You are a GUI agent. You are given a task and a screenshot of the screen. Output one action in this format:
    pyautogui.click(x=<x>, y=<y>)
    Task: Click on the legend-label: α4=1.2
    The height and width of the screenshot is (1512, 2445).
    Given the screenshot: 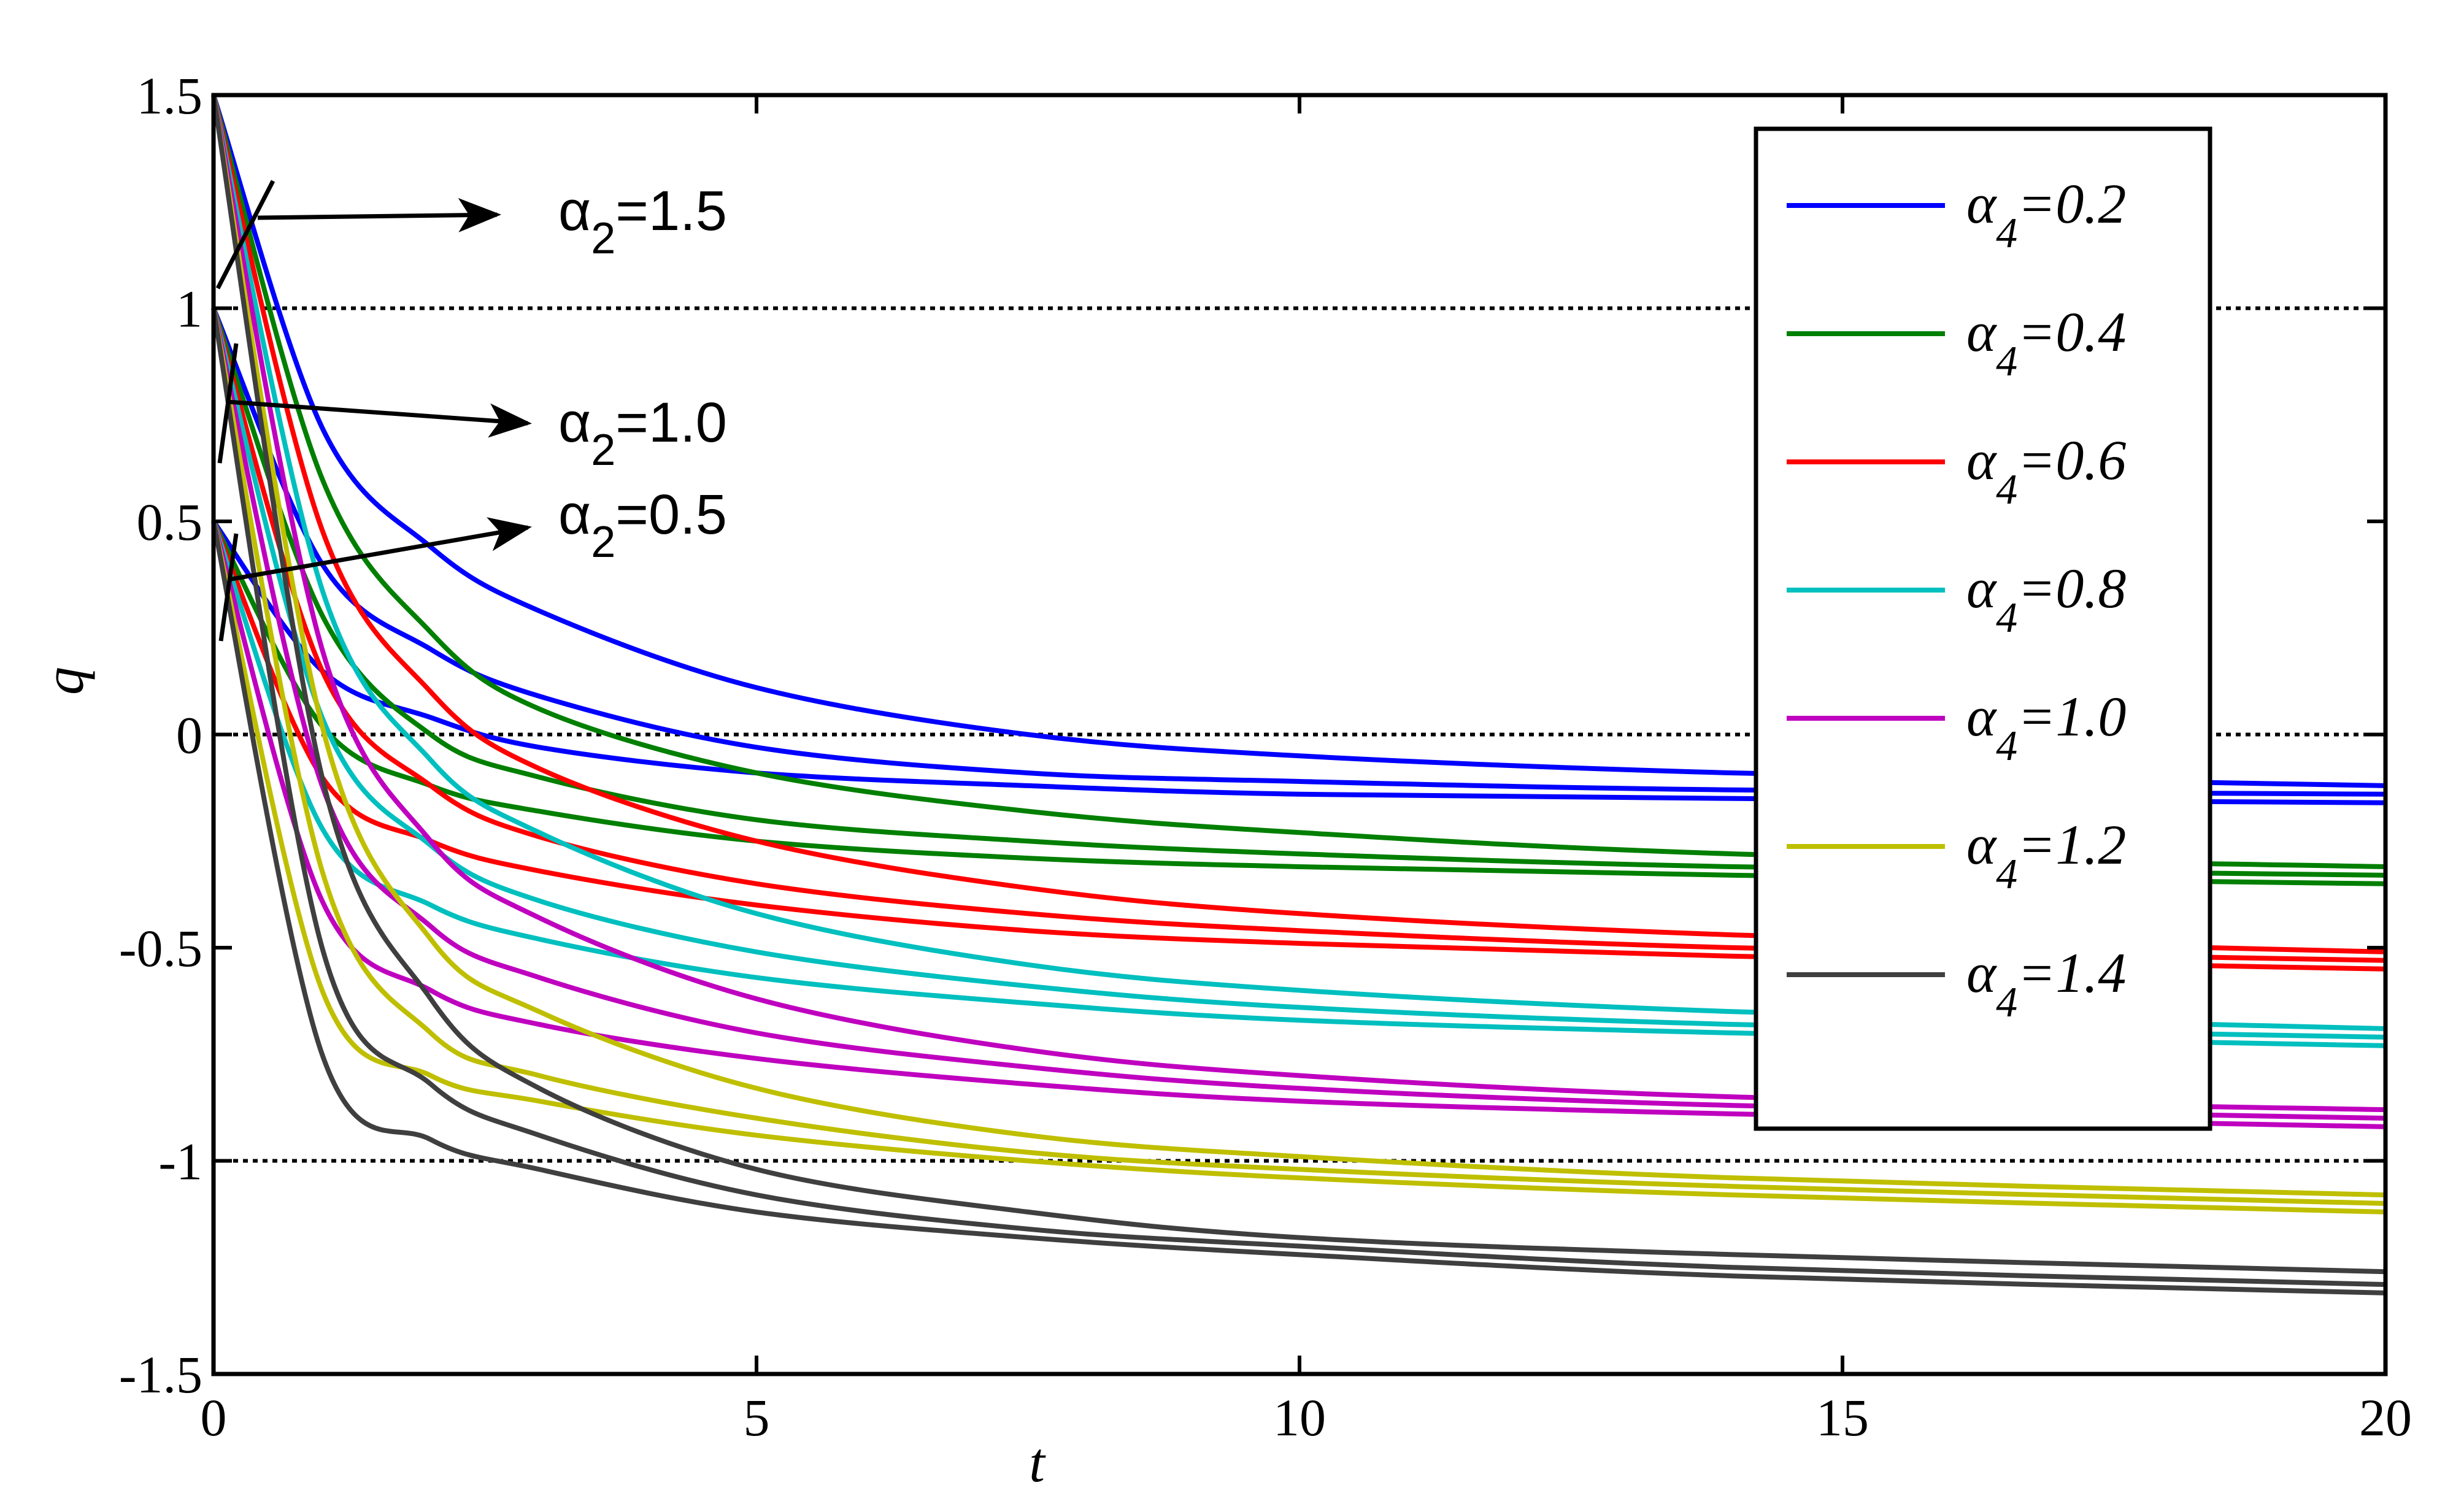 What is the action you would take?
    pyautogui.click(x=2046, y=855)
    